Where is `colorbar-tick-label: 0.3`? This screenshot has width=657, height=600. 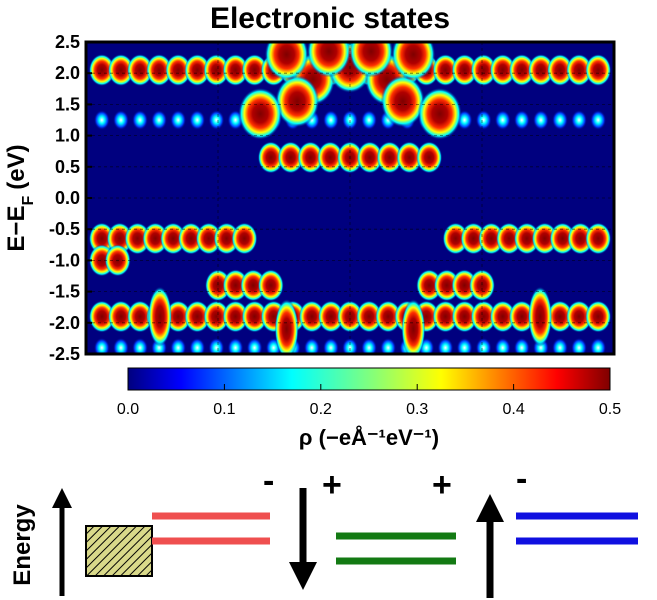 colorbar-tick-label: 0.3 is located at coordinates (417, 409).